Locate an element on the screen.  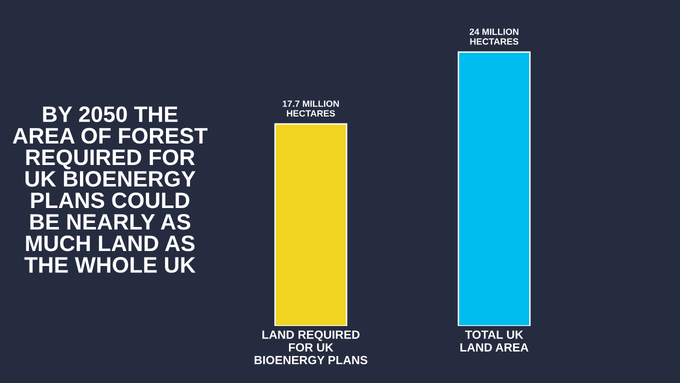
x-tick-label: LAND REQUIRED FOR UK BIOENERGY PLANS is located at coordinates (311, 347).